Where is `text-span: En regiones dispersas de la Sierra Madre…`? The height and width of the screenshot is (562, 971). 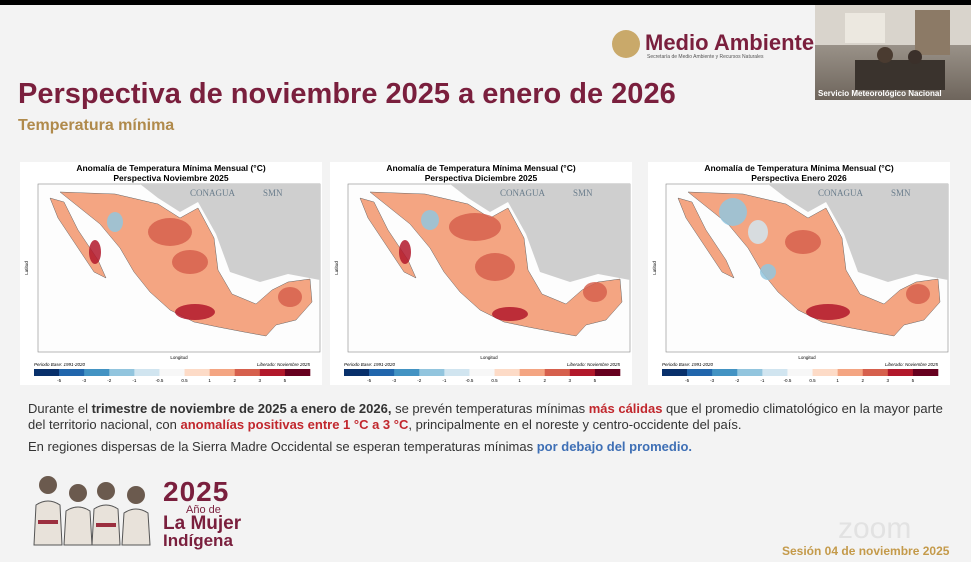
text-span: En regiones dispersas de la Sierra Madre… is located at coordinates (282, 446).